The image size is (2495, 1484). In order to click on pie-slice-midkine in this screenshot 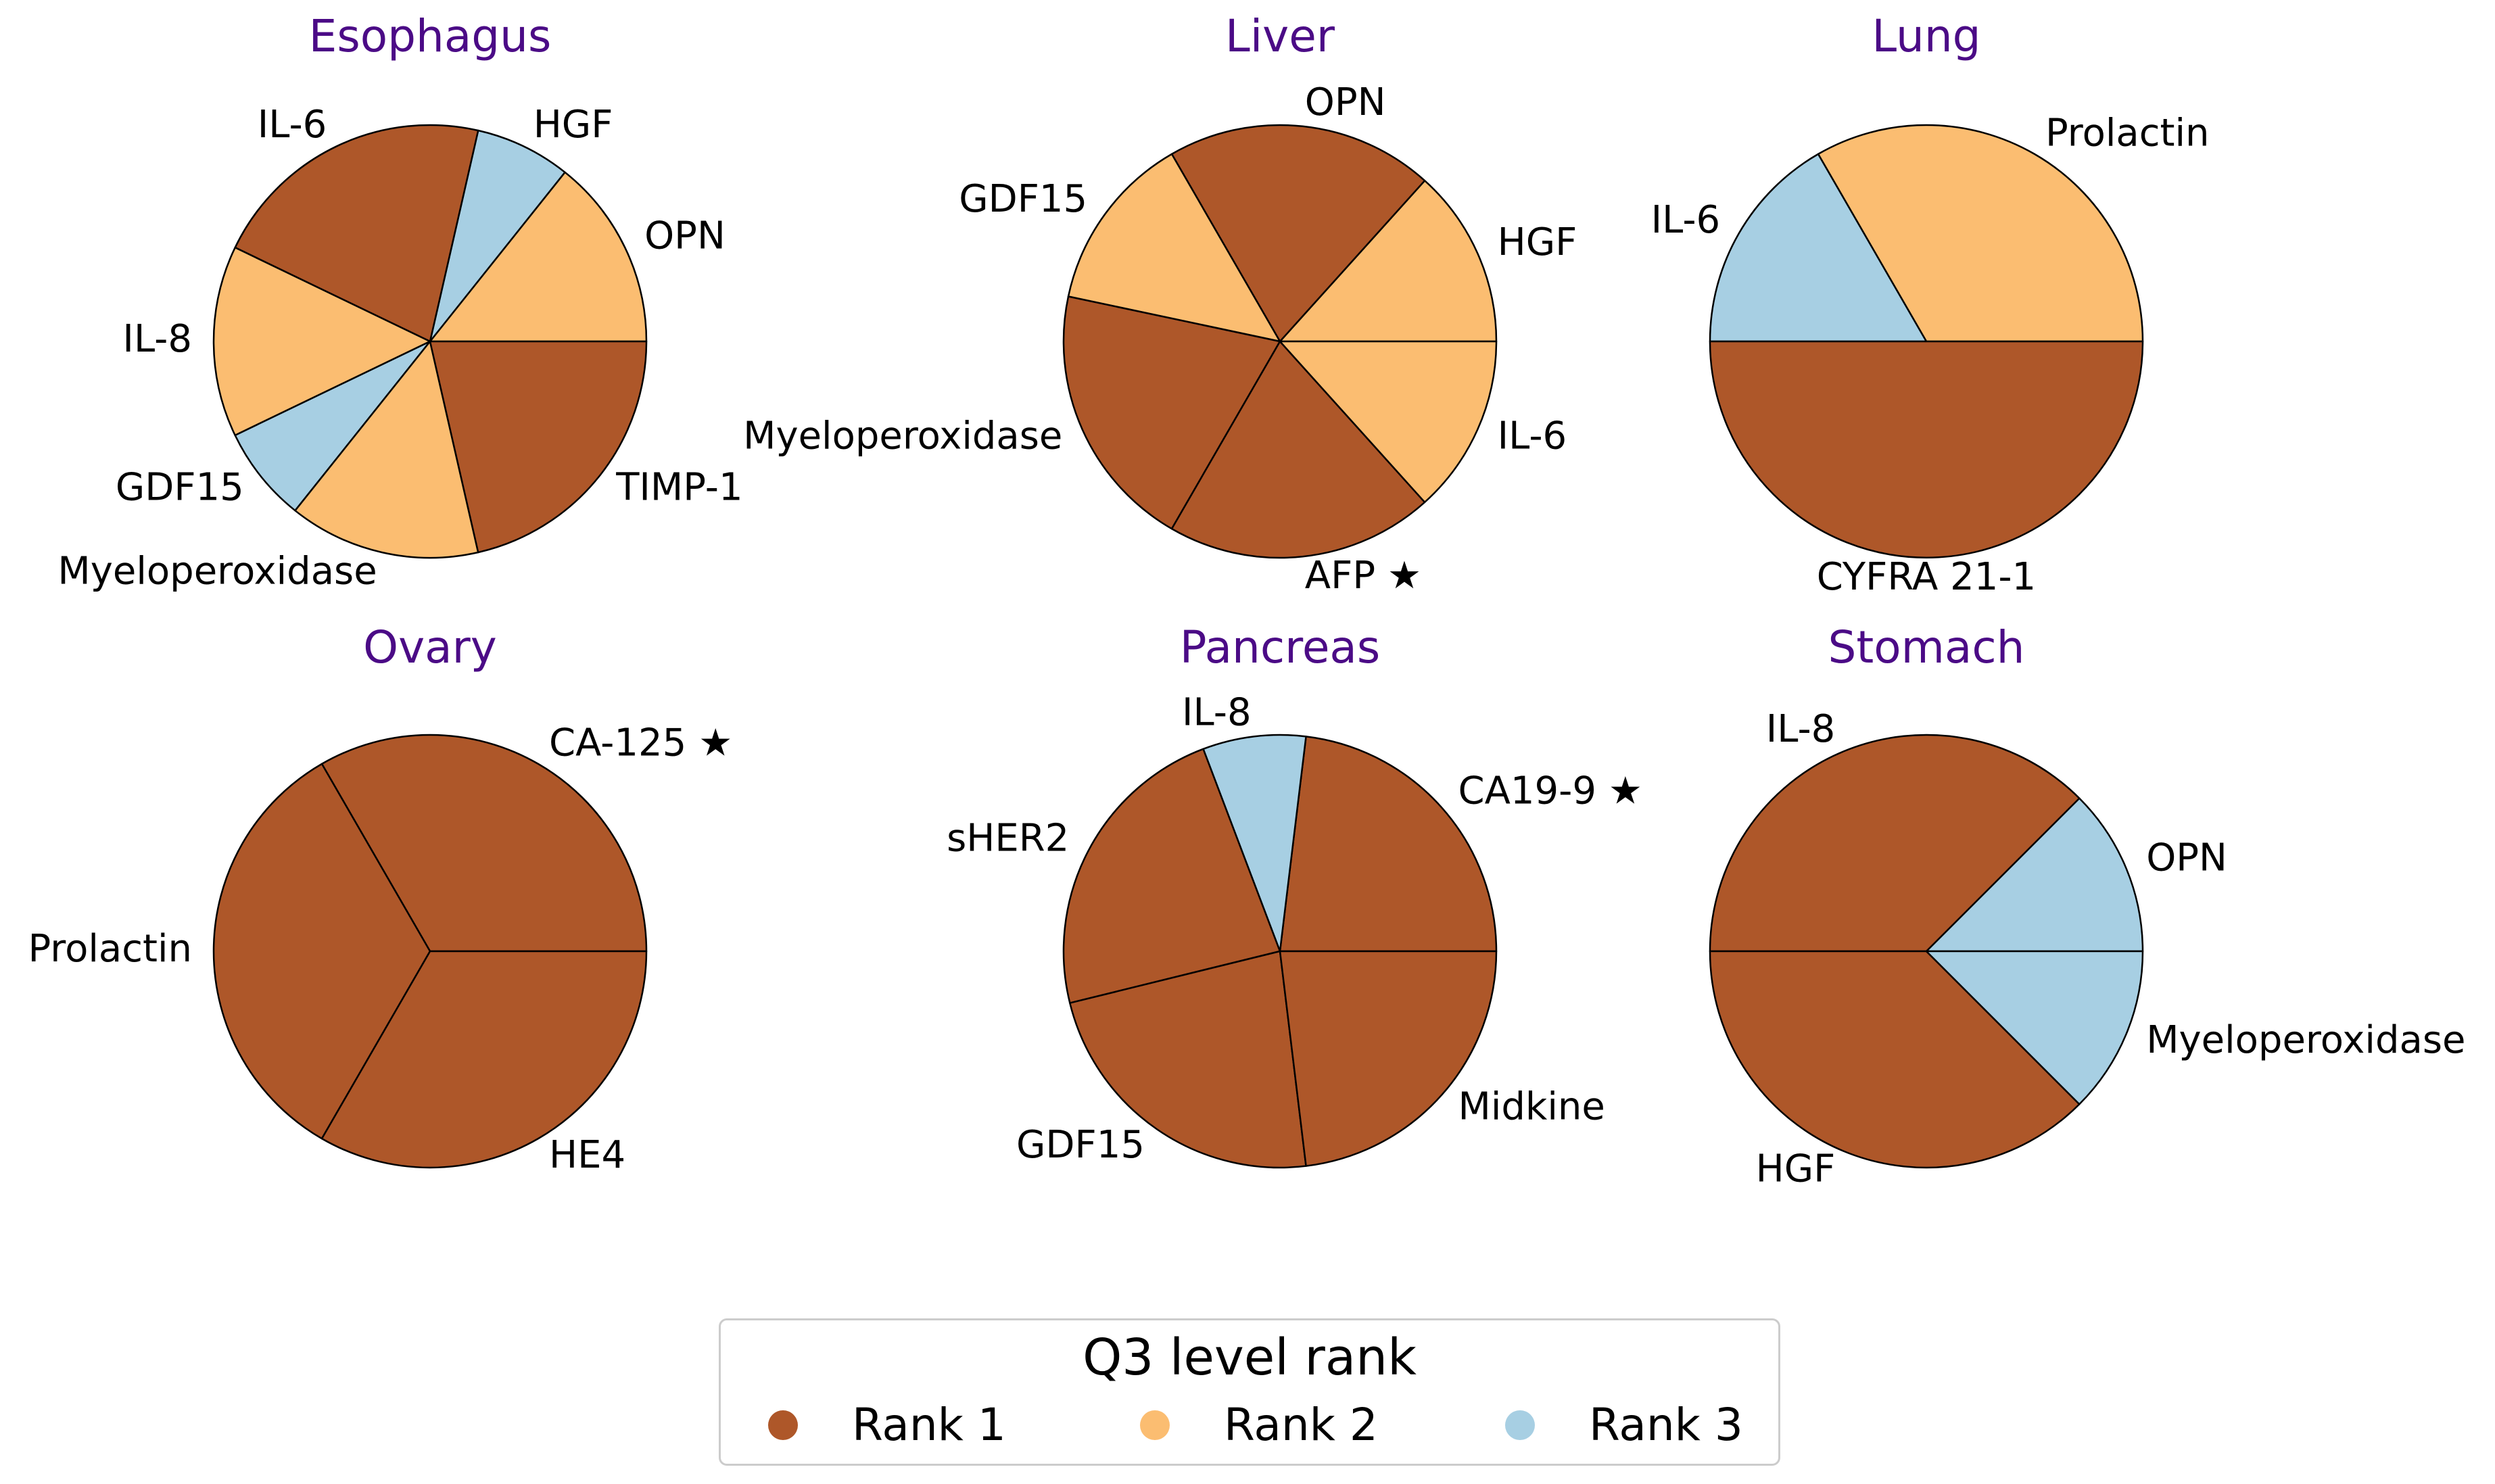, I will do `click(1388, 1059)`.